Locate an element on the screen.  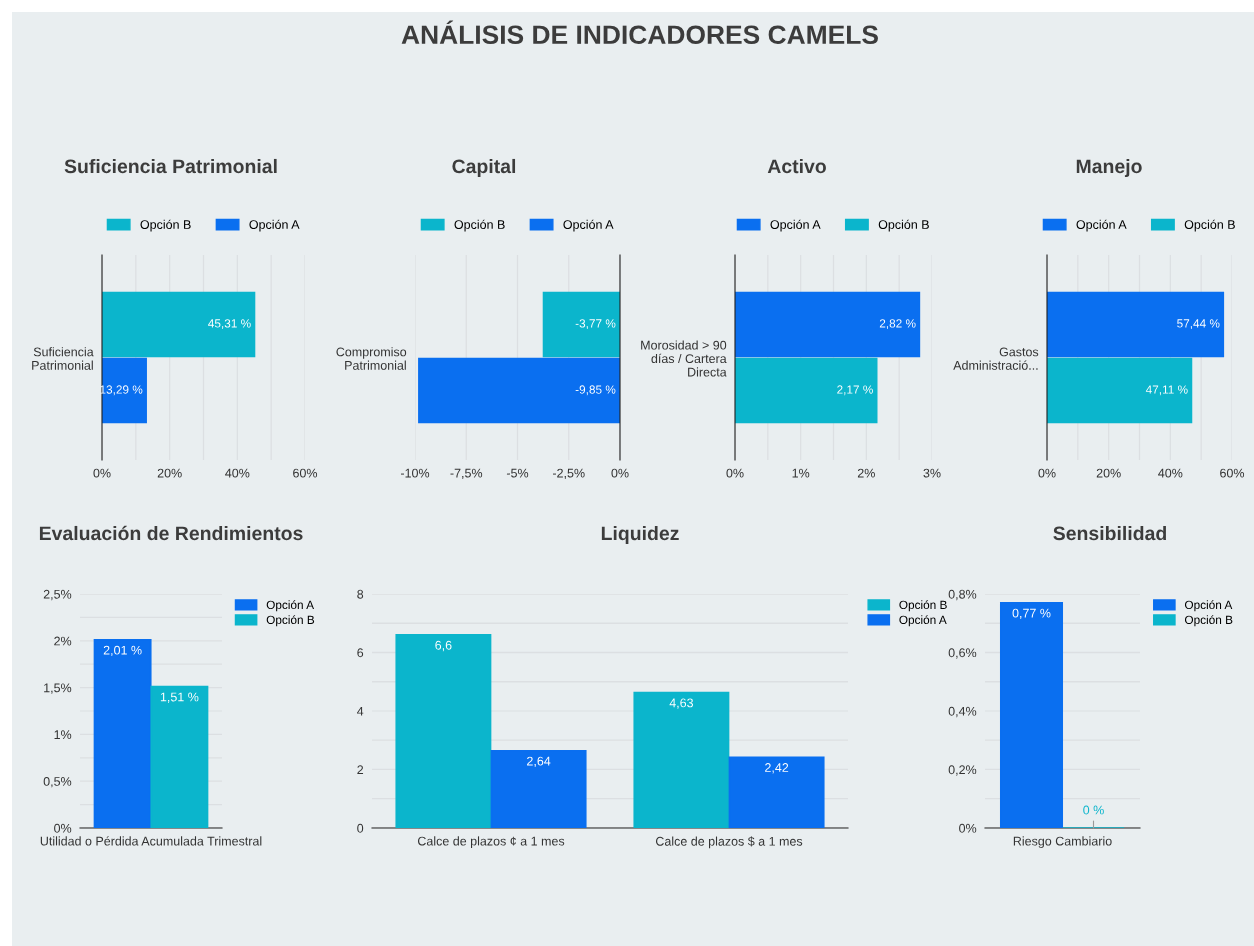
x-tick-label: -10% is located at coordinates (415, 473).